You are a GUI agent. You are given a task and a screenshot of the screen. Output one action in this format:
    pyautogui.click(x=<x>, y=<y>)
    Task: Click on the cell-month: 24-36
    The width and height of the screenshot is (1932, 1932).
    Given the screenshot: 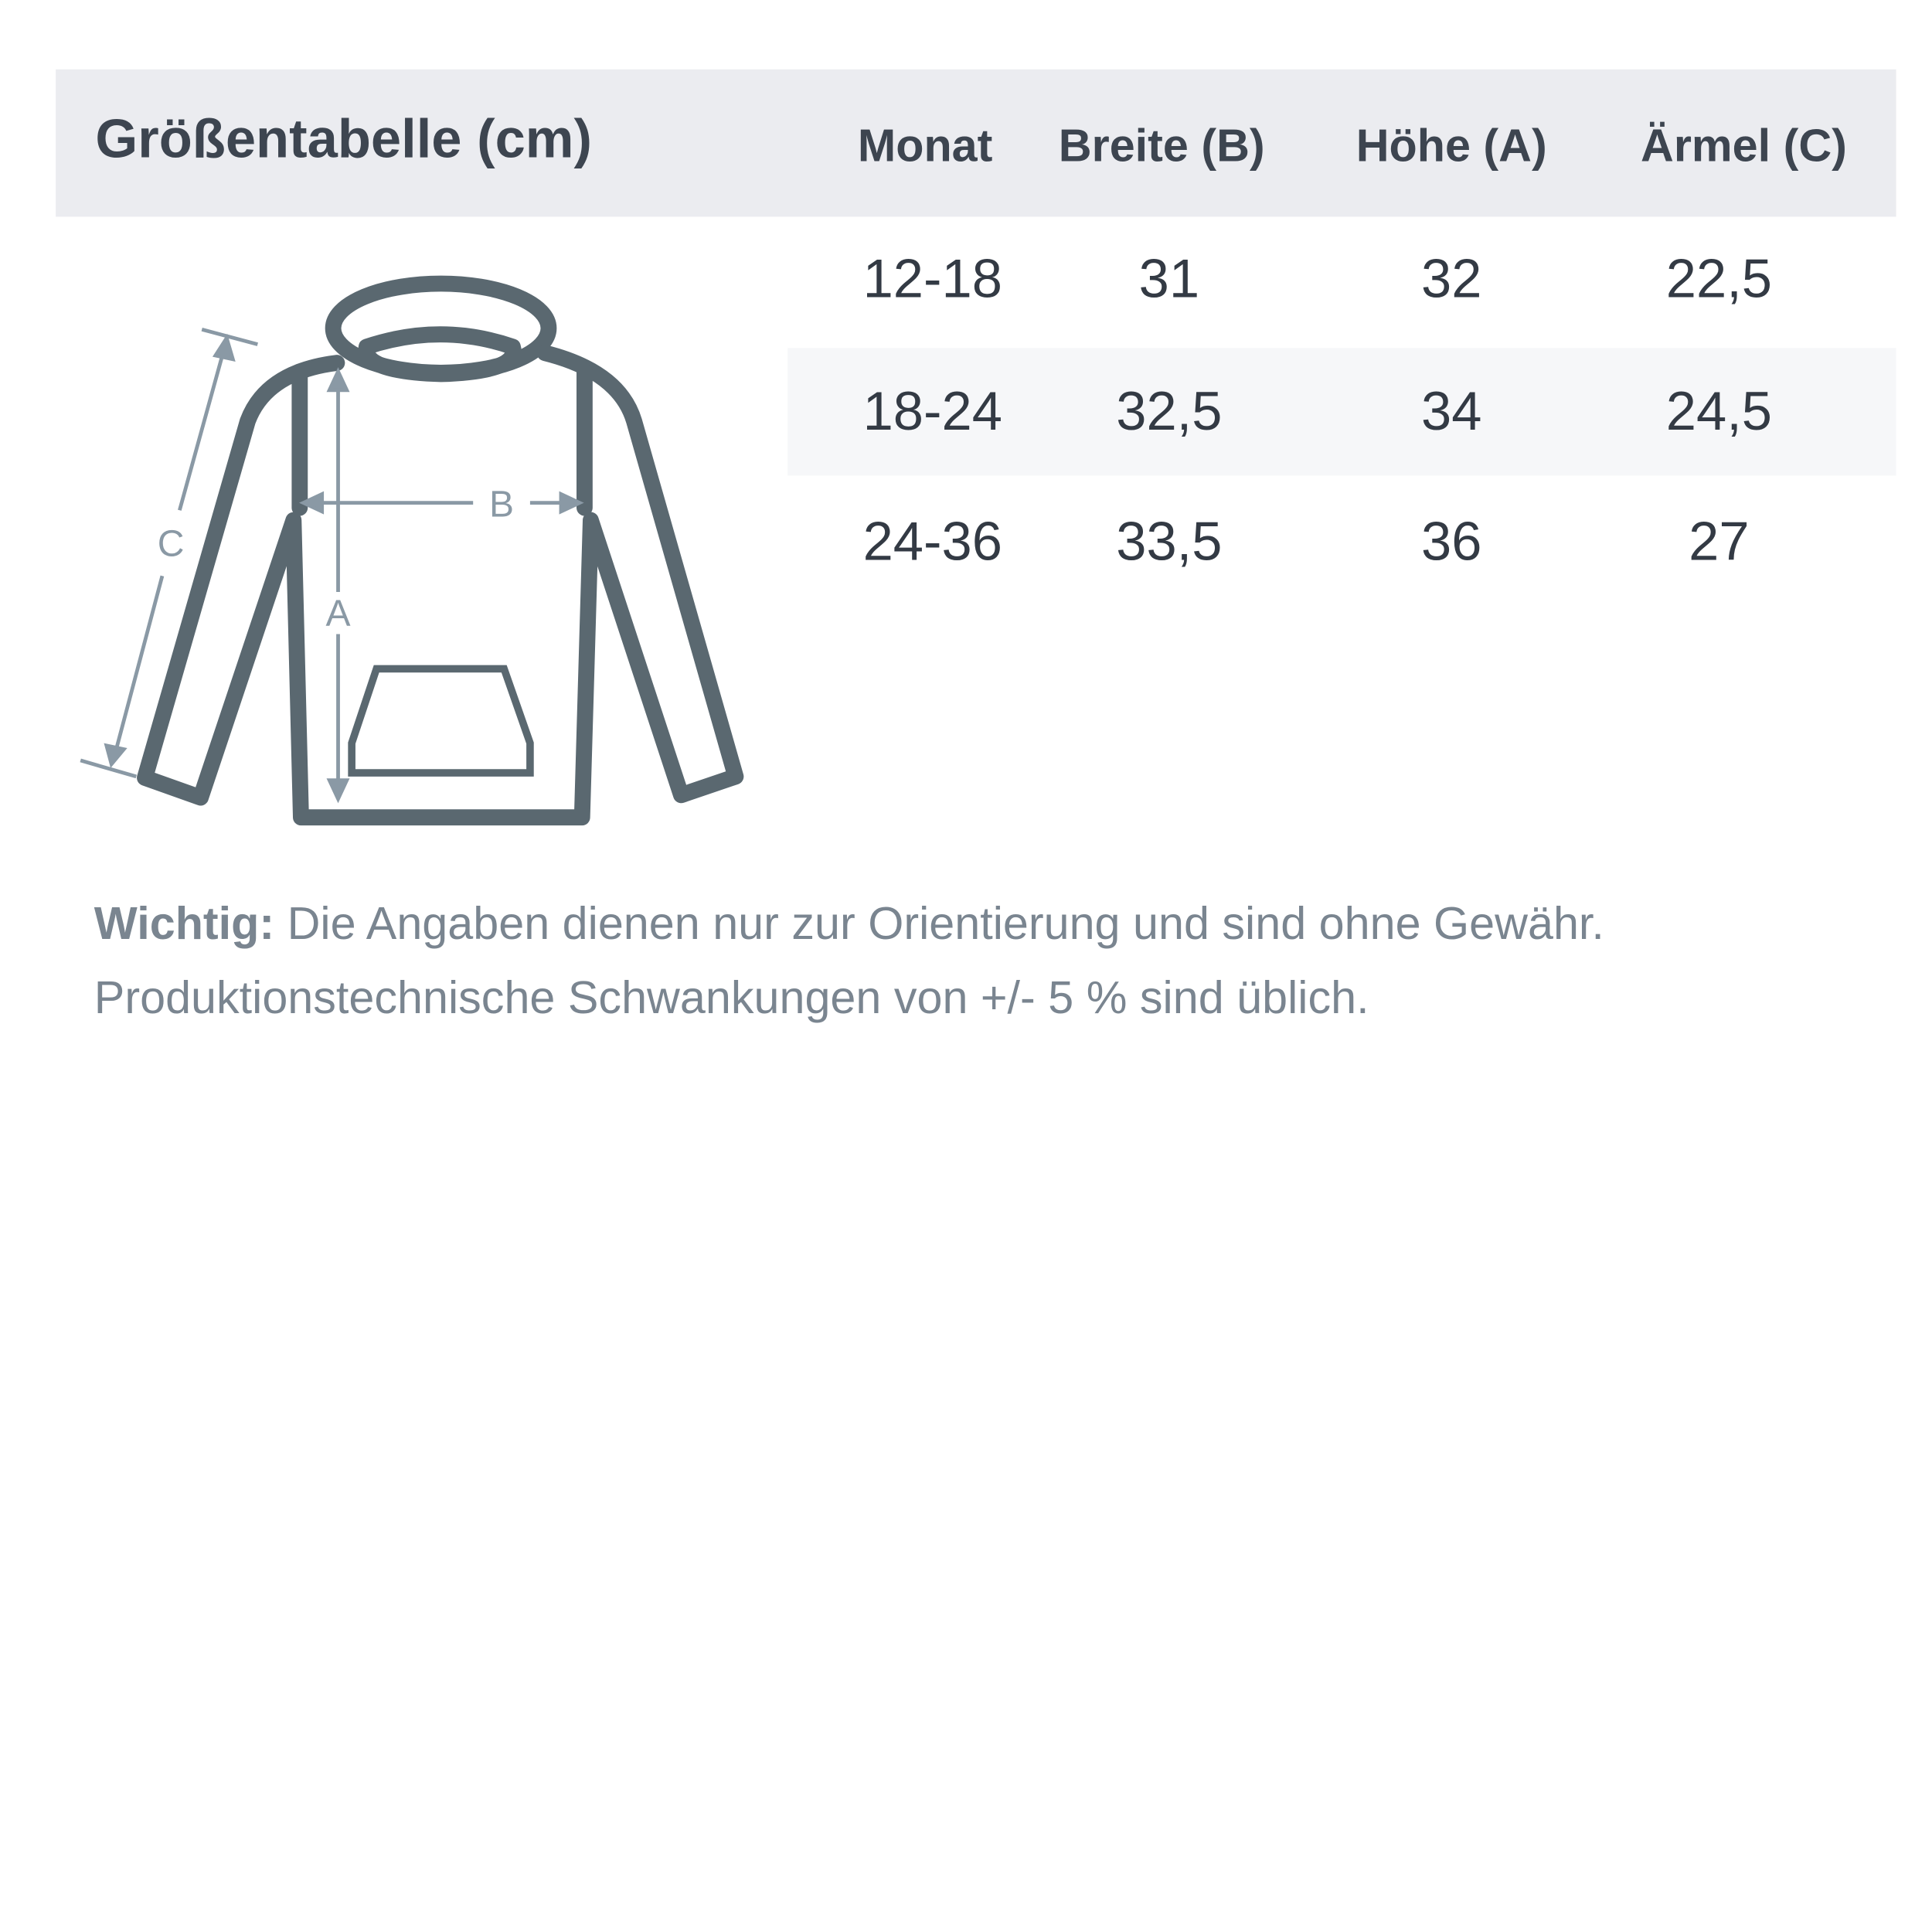 What is the action you would take?
    pyautogui.click(x=932, y=542)
    